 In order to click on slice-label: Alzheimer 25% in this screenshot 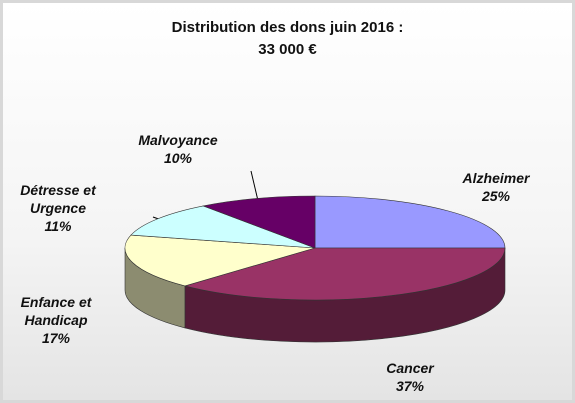, I will do `click(496, 187)`.